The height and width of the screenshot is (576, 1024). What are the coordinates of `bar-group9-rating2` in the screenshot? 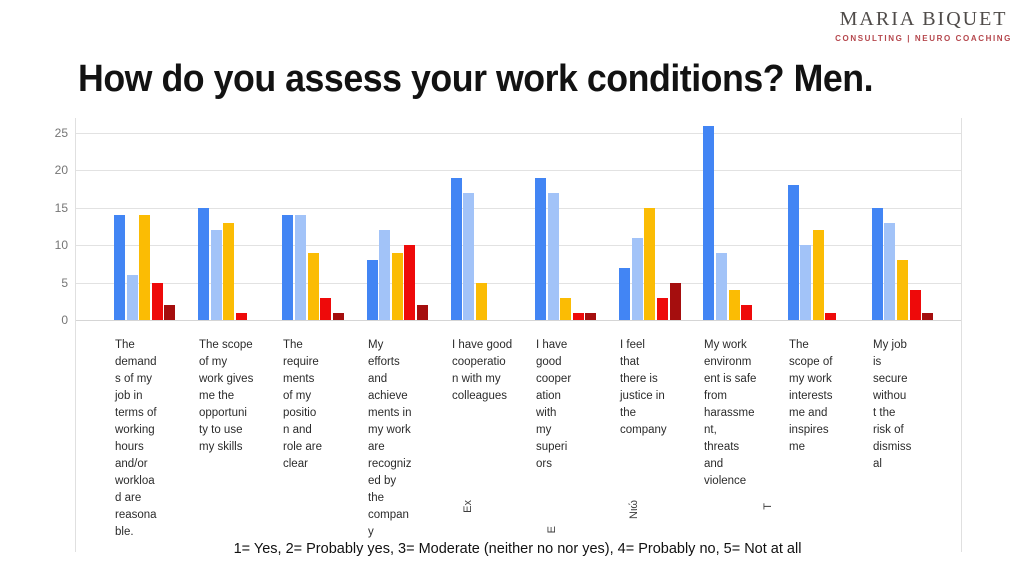 It's located at (805, 282).